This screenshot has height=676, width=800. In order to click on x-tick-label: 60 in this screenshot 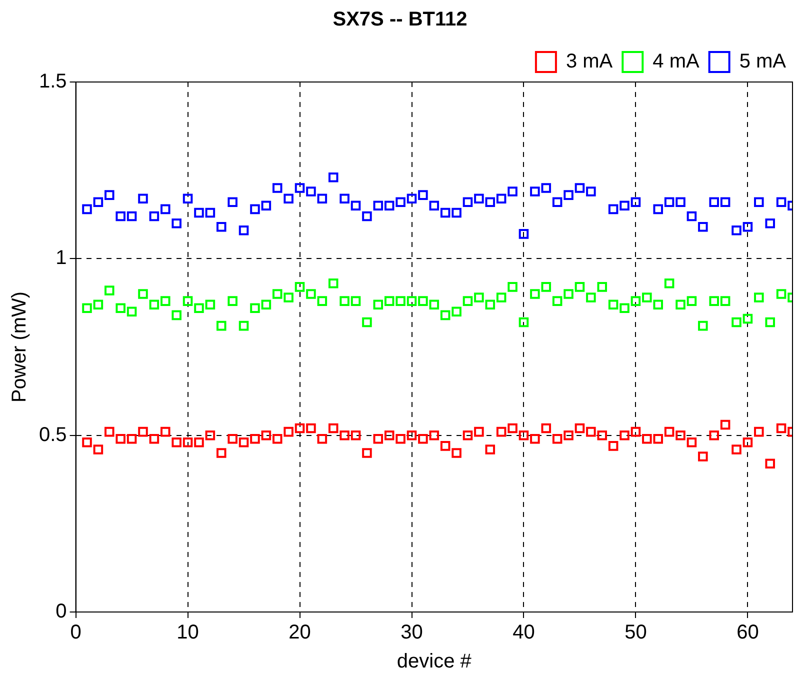, I will do `click(747, 633)`.